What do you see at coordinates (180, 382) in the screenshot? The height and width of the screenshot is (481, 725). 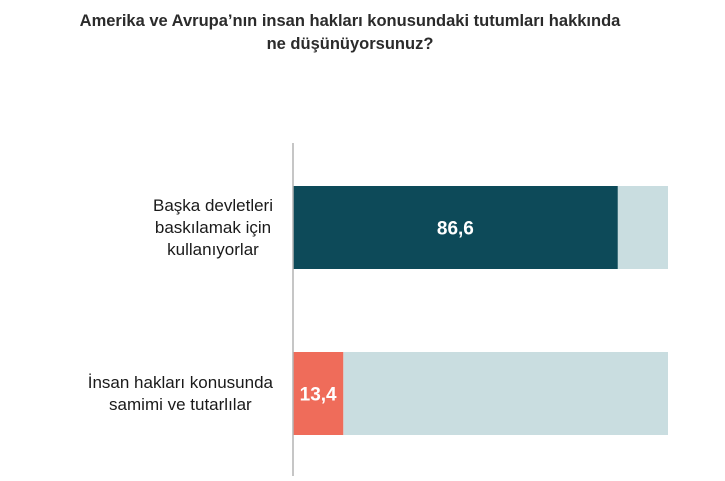 I see `category-label-2-line-1: İnsan hakları konusunda` at bounding box center [180, 382].